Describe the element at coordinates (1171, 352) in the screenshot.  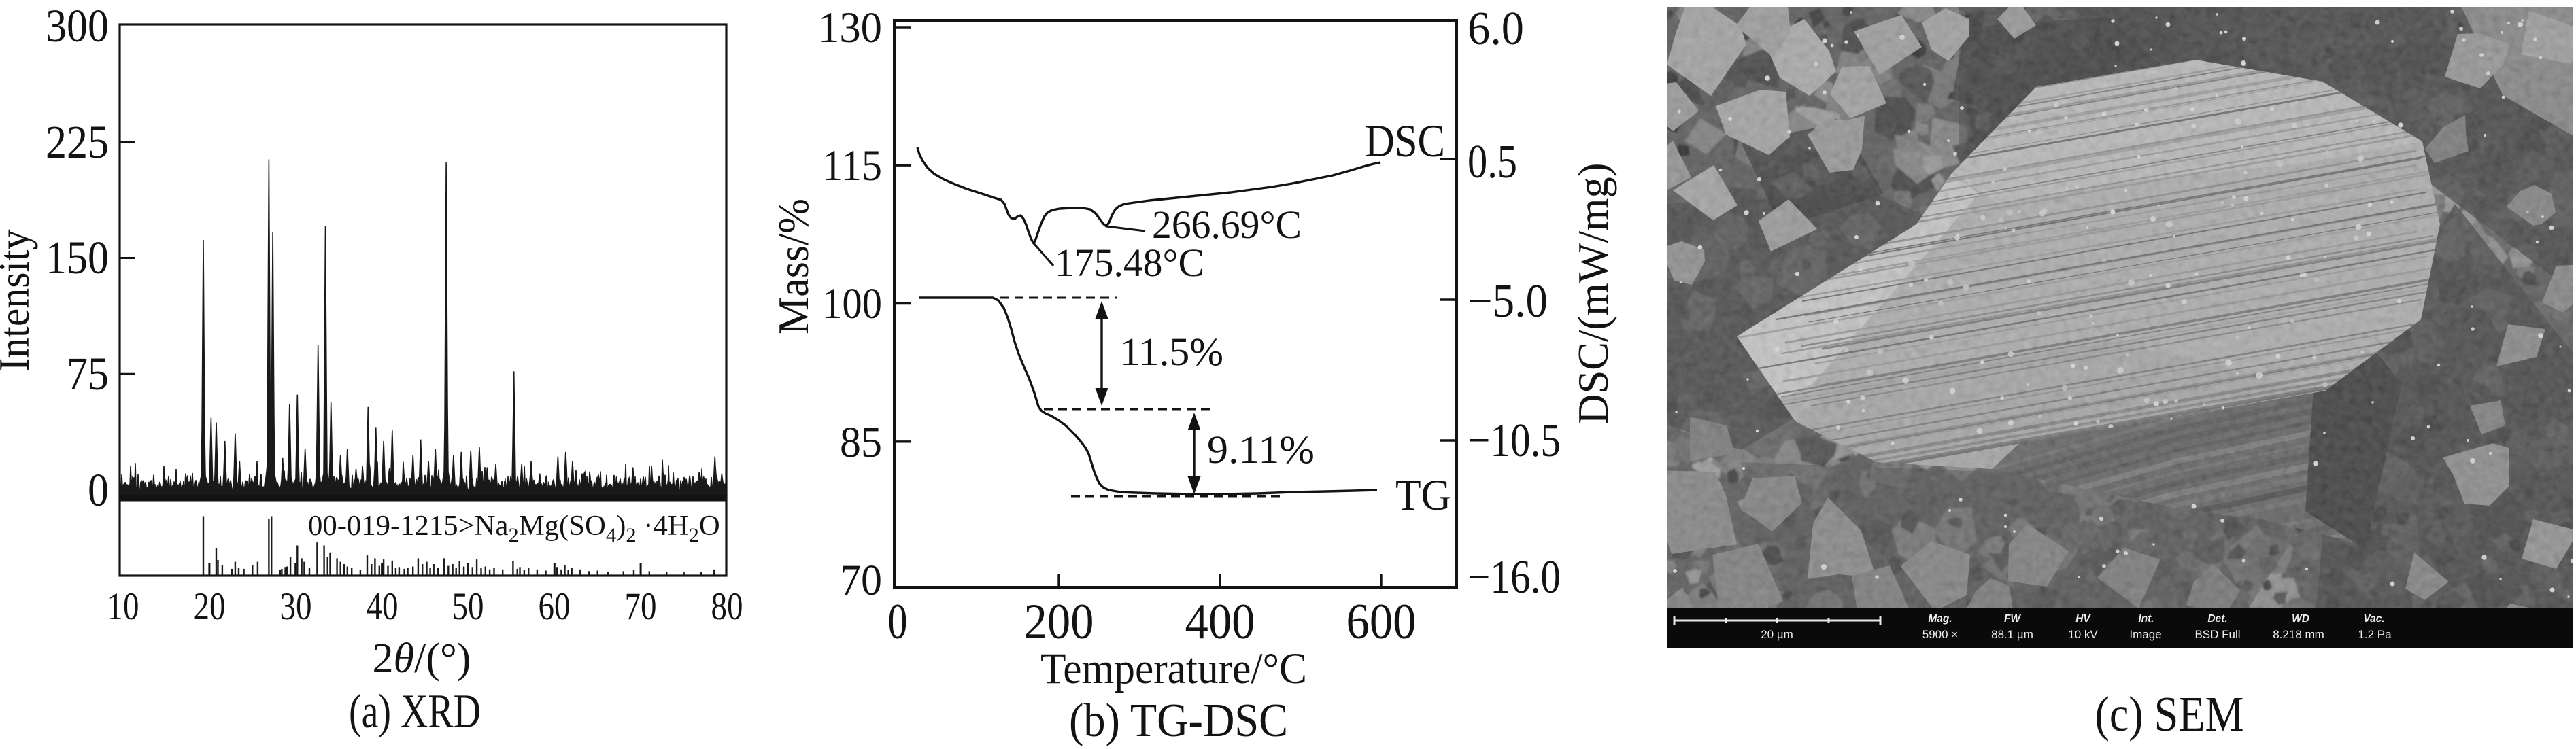
I see `svg-text: 11.5%` at that location.